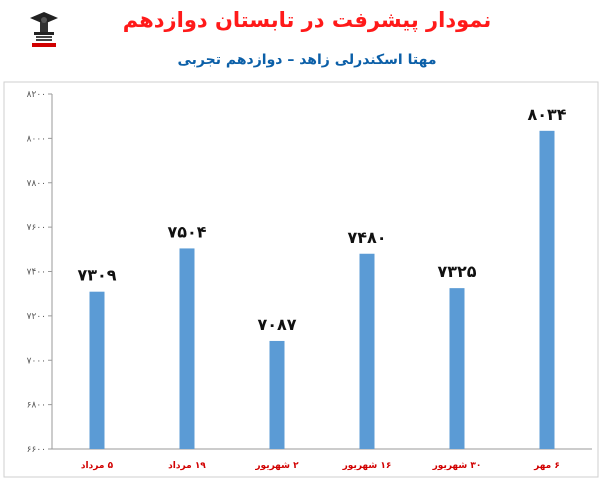 Image resolution: width=614 pixels, height=496 pixels. Describe the element at coordinates (276, 466) in the screenshot. I see `x-tick-label: ۲ شهریور` at that location.